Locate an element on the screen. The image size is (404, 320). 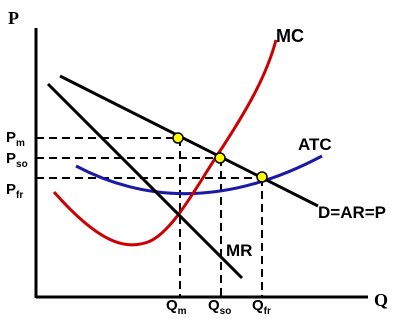
qso-label: Qso is located at coordinates (219, 307).